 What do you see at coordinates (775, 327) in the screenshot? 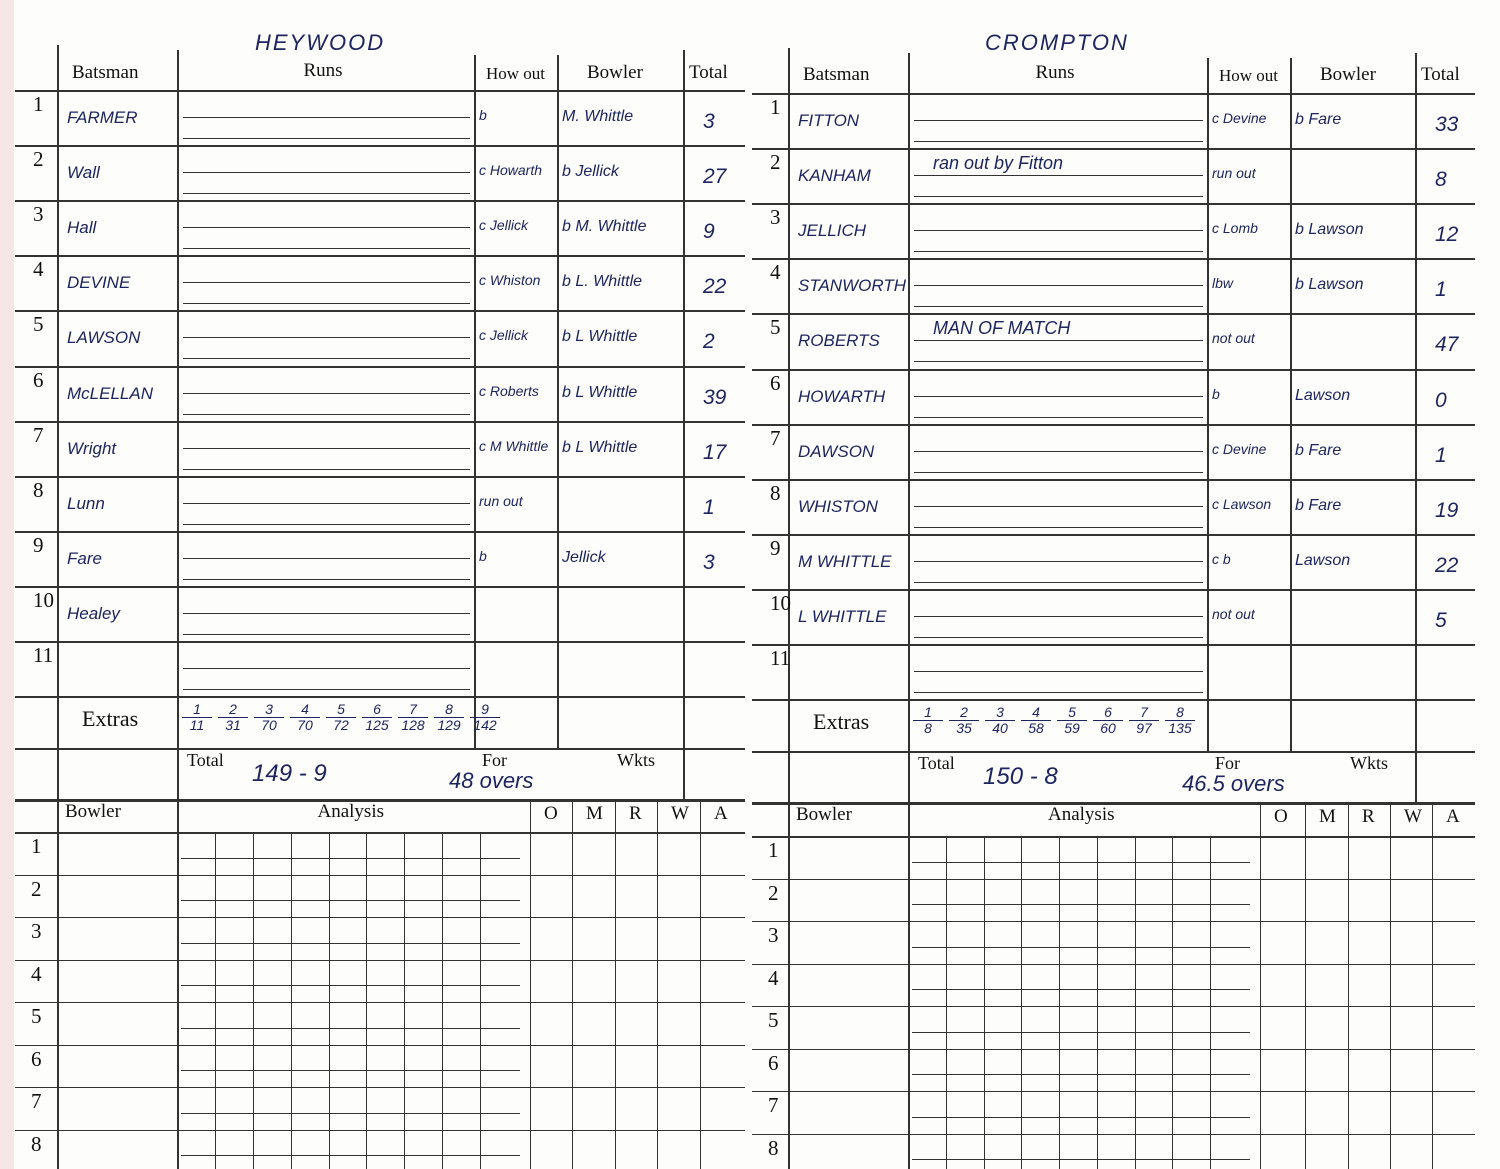
I see `batsman-number: 5` at bounding box center [775, 327].